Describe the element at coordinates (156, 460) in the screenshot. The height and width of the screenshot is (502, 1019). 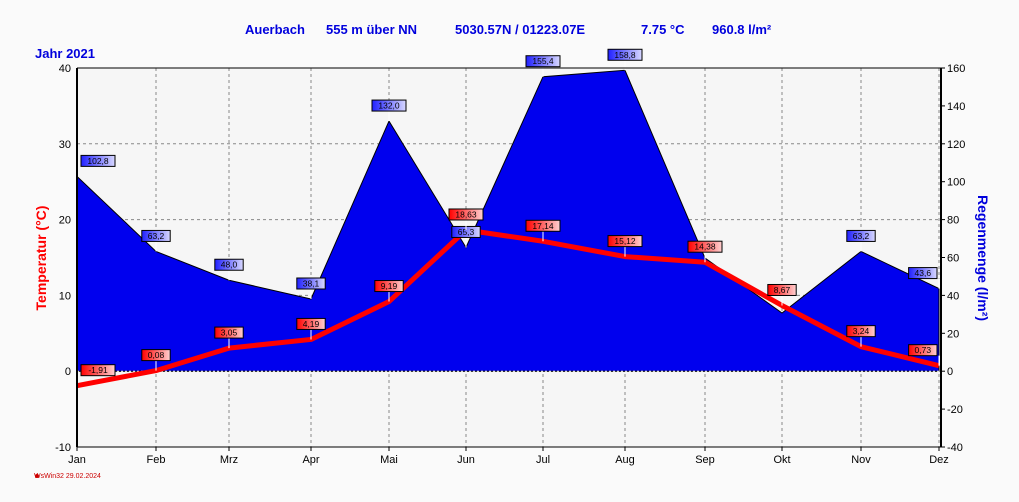
I see `x-tick-label: Feb` at that location.